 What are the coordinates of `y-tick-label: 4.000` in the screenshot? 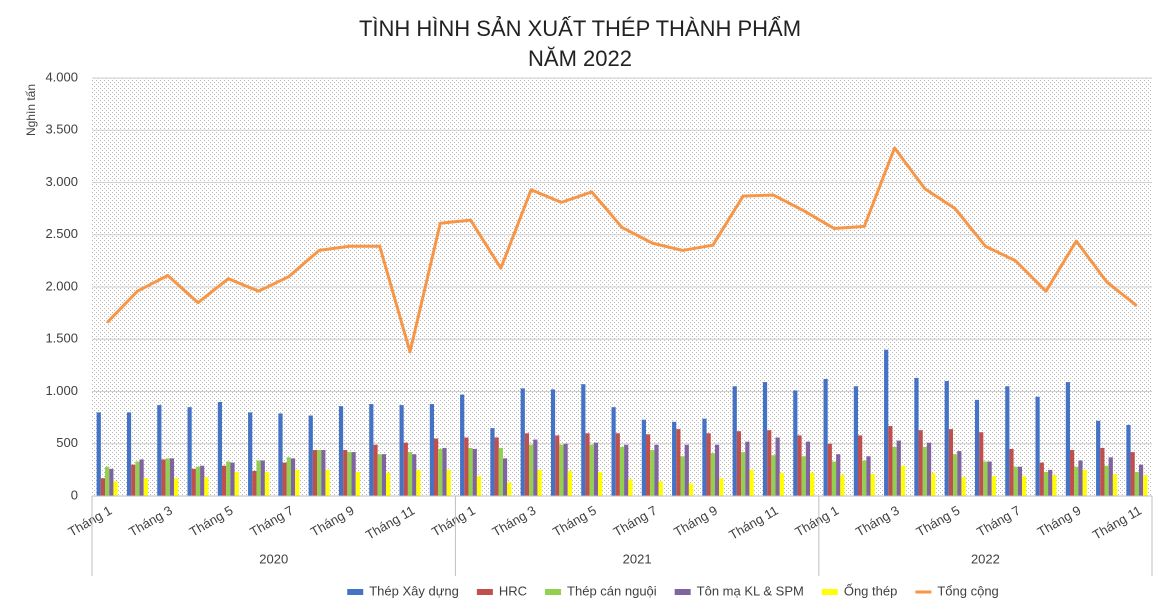 It's located at (61, 76).